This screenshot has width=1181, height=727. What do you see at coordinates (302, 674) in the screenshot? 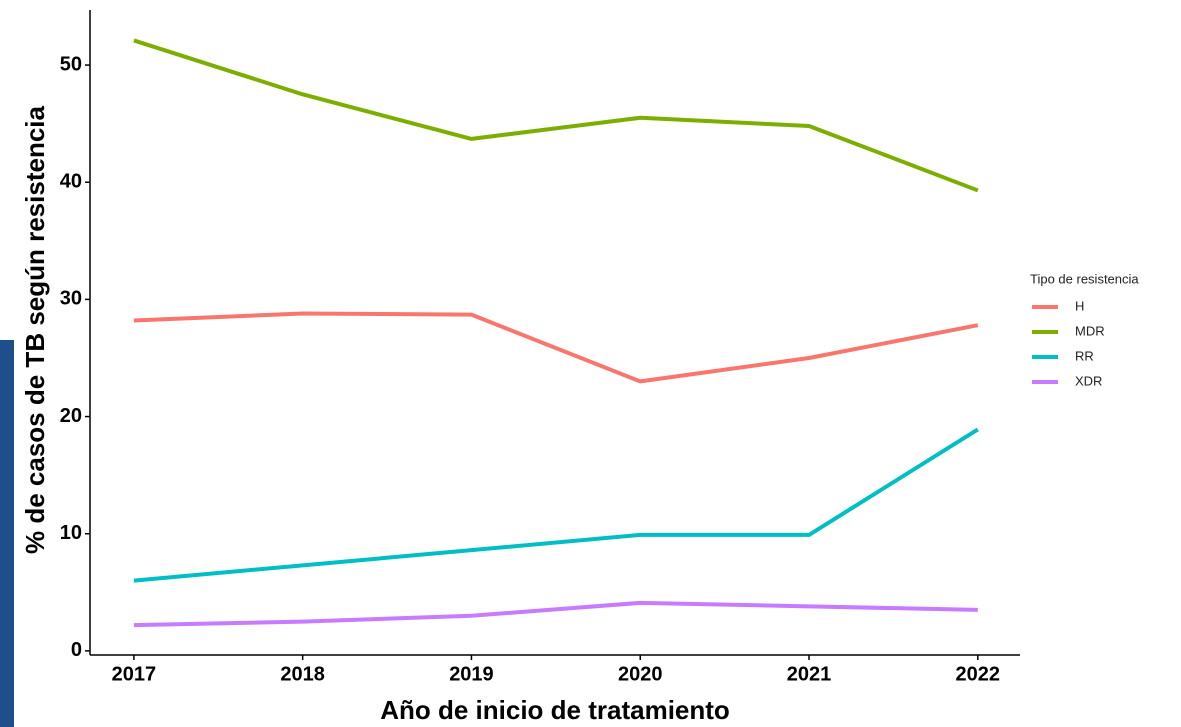
I see `x-tick-label: 2018` at bounding box center [302, 674].